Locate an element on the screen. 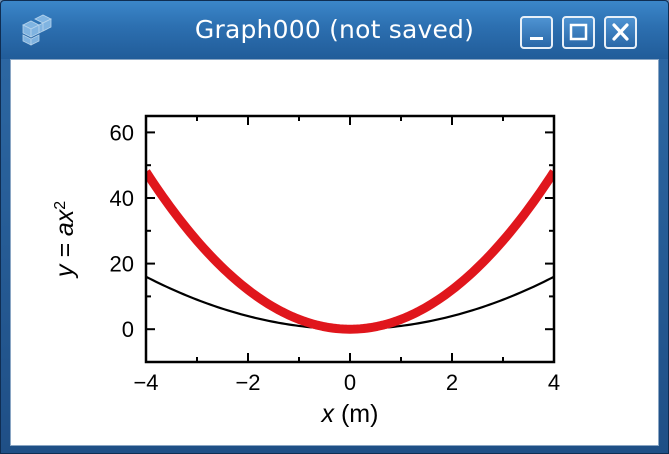 This screenshot has height=454, width=669. y-axis-variable: x is located at coordinates (65, 215).